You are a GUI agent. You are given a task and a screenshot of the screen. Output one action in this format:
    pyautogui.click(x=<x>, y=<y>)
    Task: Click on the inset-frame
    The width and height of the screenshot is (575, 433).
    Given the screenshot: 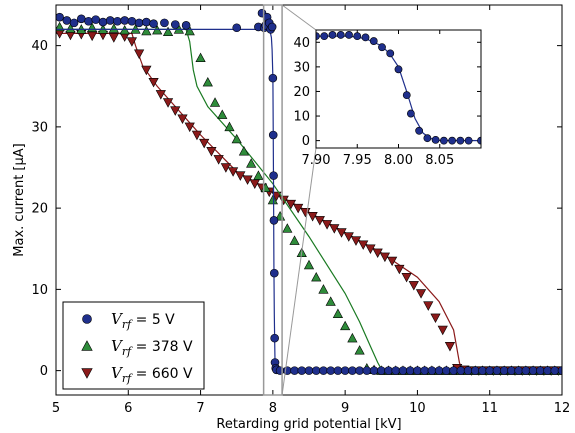 What is the action you would take?
    pyautogui.click(x=398, y=89)
    